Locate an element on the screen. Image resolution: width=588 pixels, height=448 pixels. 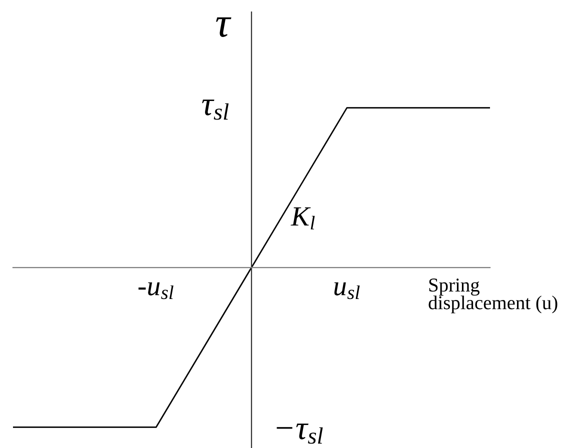
annotation: −τ$_{sl}$ is located at coordinates (299, 434).